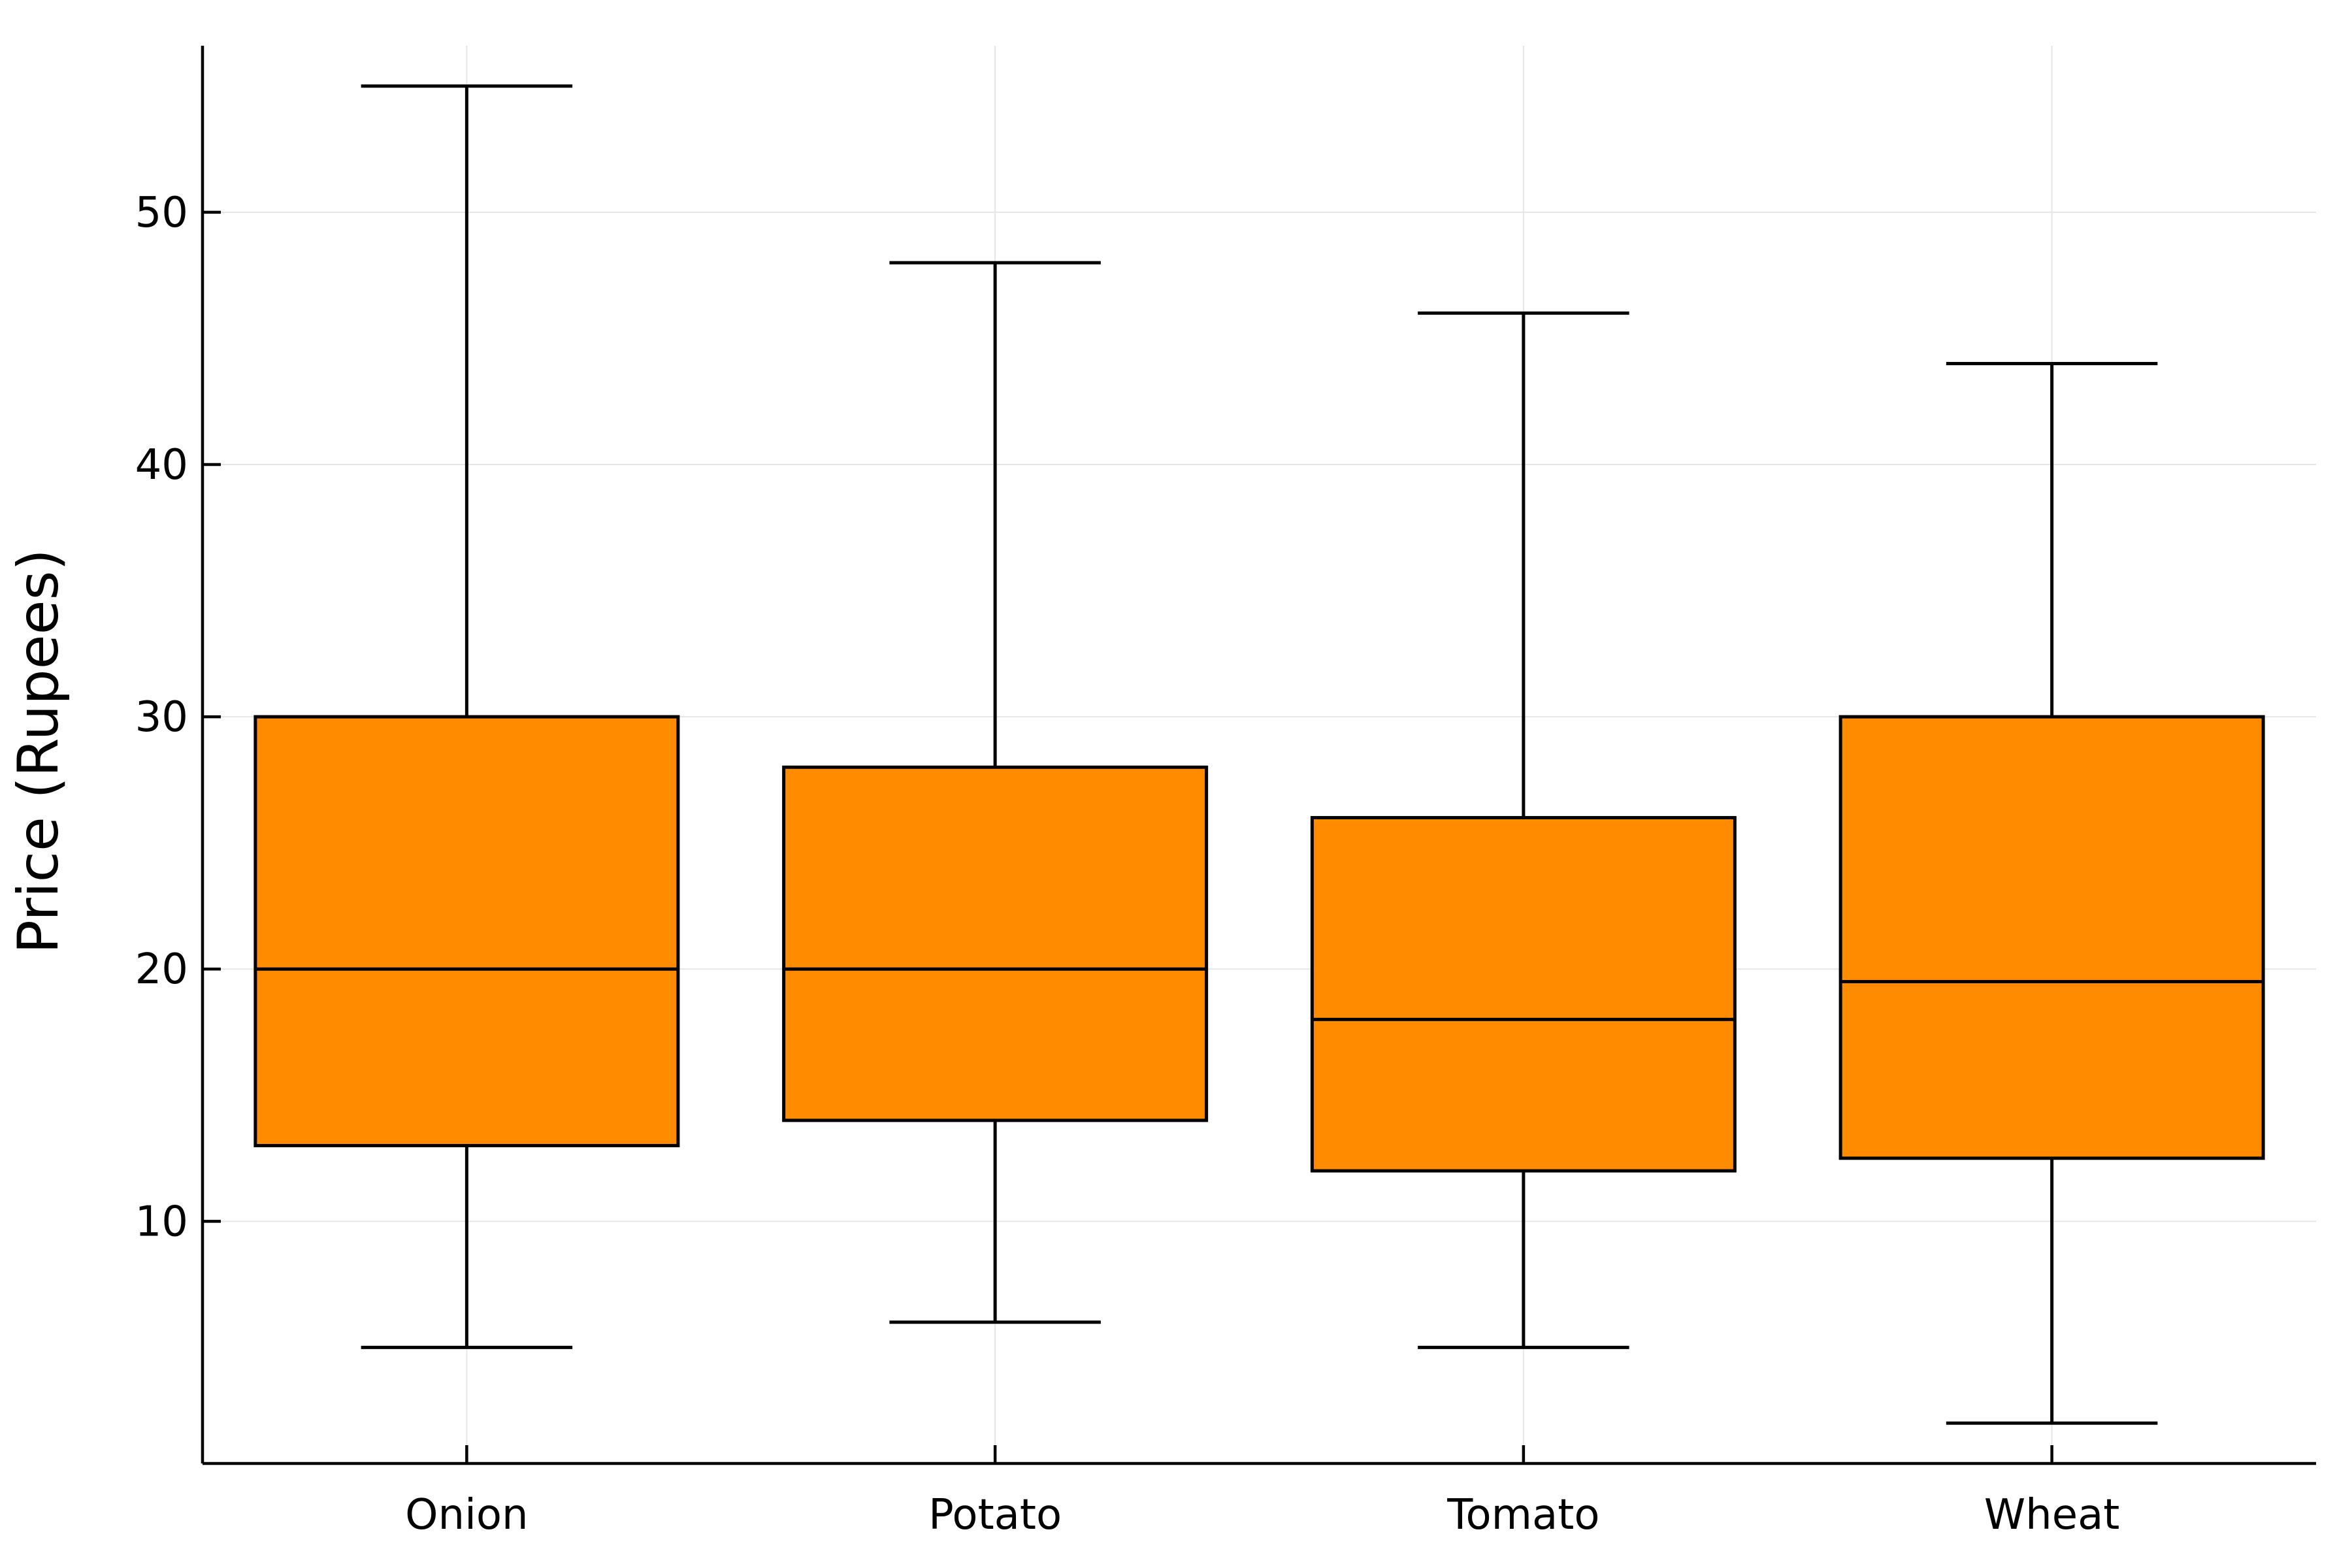 Image resolution: width=2352 pixels, height=1568 pixels. I want to click on box-potato, so click(995, 792).